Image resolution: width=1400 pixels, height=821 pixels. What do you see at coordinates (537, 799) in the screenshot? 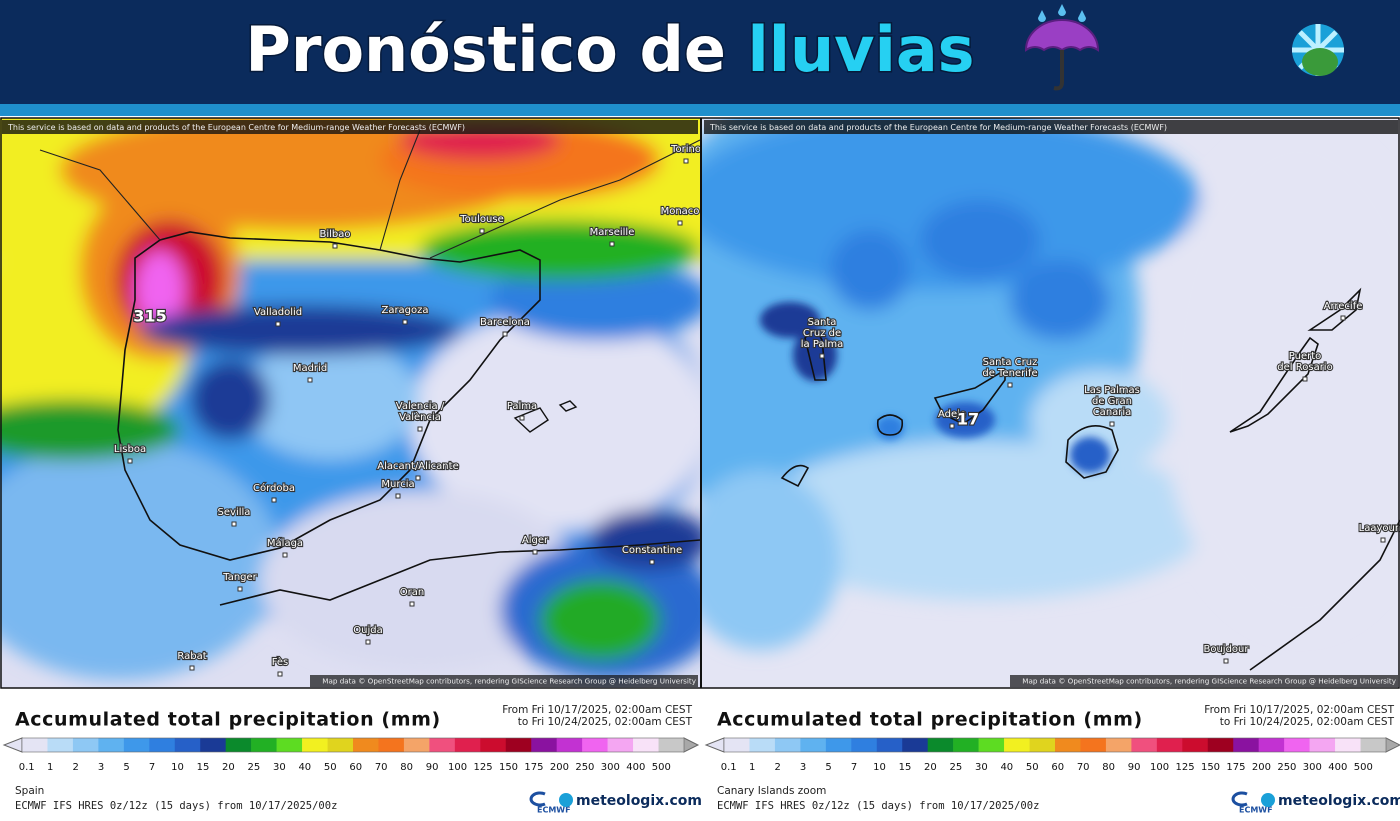
I see `ecmwf-mark` at bounding box center [537, 799].